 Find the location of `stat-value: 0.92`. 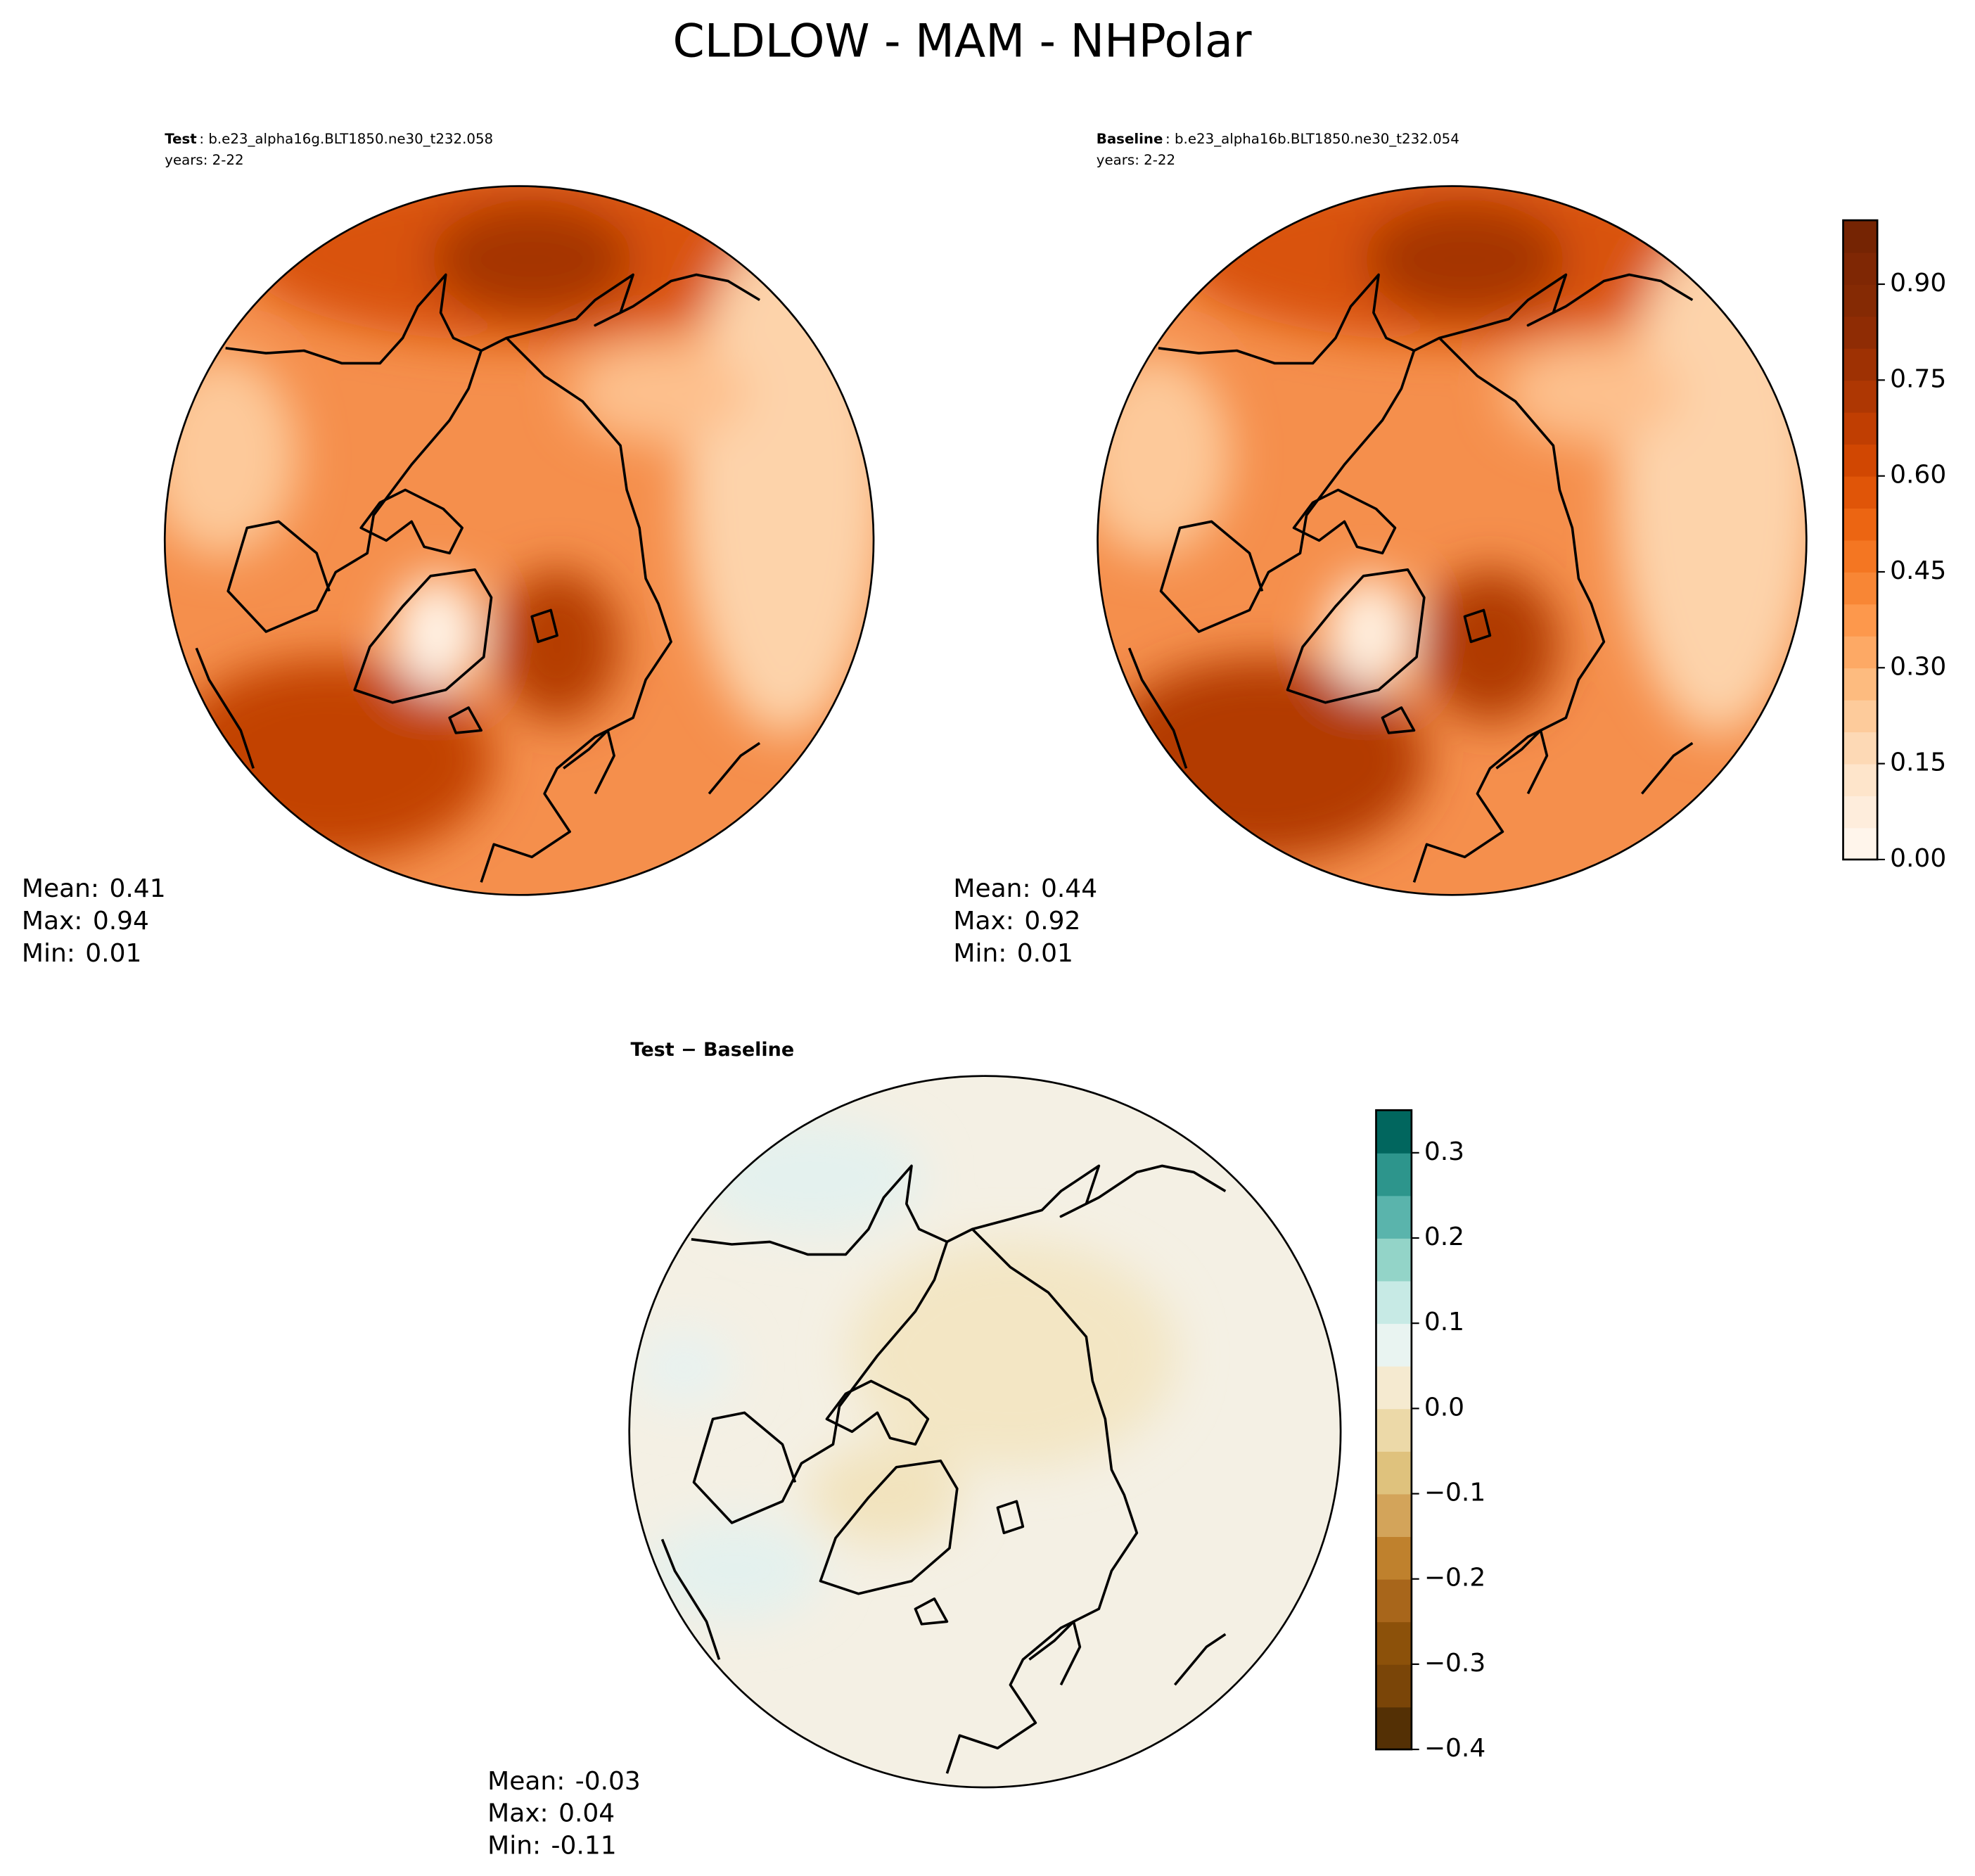

stat-value: 0.92 is located at coordinates (1052, 921).